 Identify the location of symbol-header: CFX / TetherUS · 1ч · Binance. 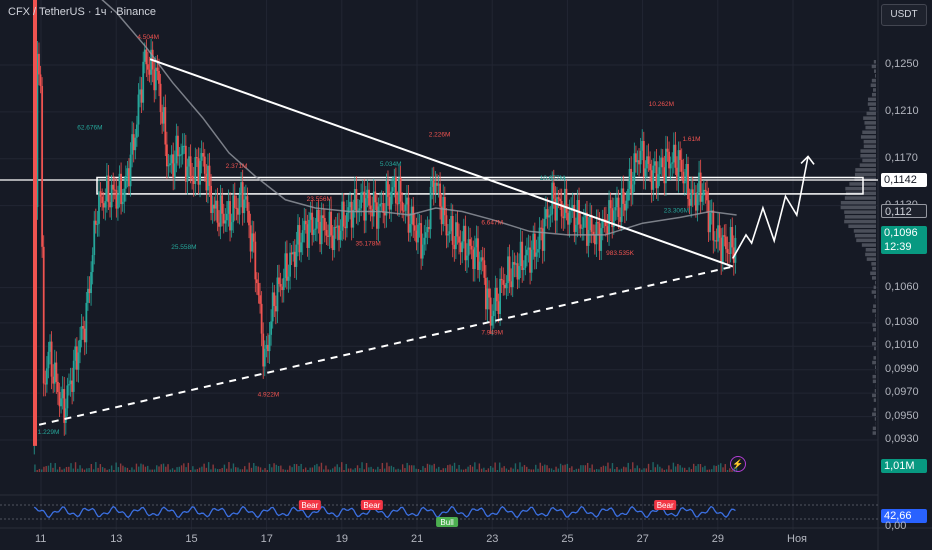
(82, 12).